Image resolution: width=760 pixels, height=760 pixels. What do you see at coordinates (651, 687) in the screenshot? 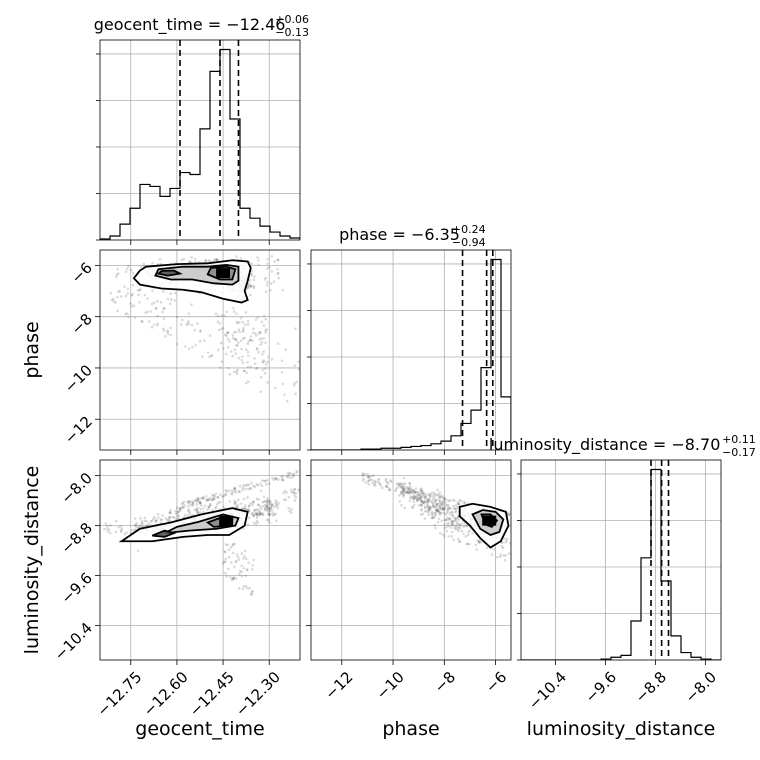
I see `x-tick-label-2: −8.8` at bounding box center [651, 687].